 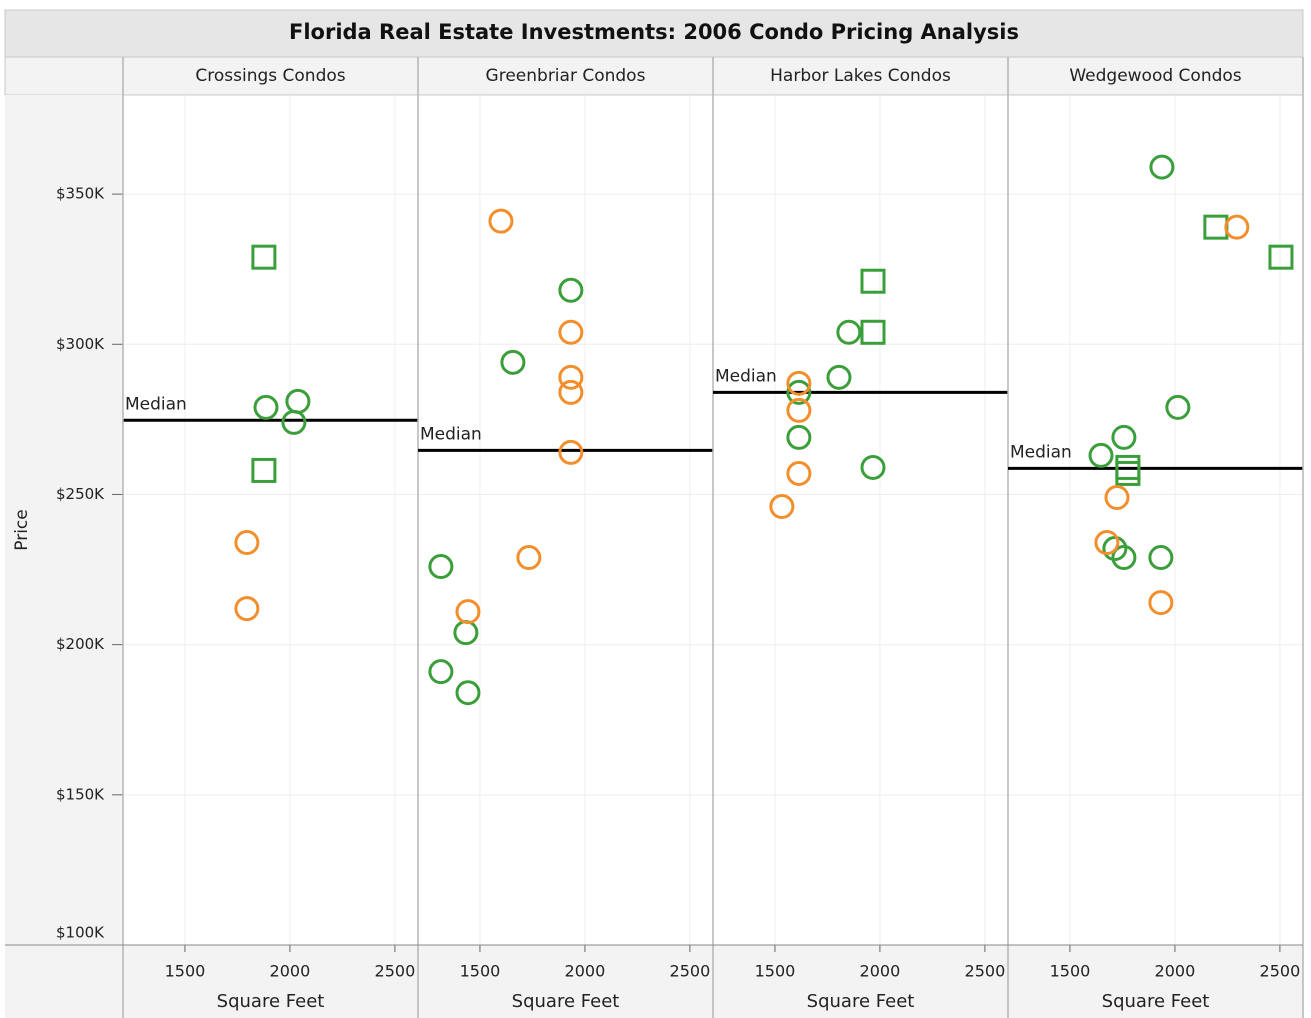 I want to click on y-tick-label: $150K, so click(x=80, y=794).